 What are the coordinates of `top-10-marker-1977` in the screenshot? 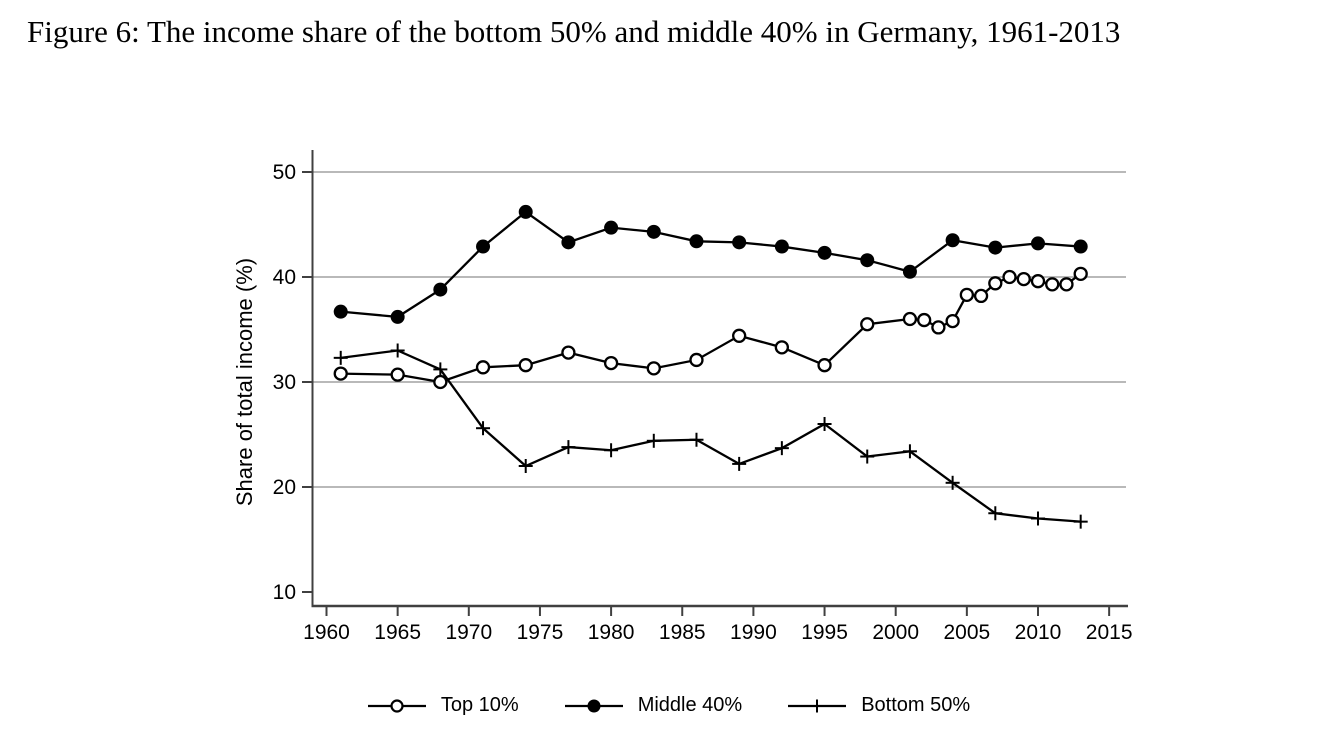 It's located at (568, 352).